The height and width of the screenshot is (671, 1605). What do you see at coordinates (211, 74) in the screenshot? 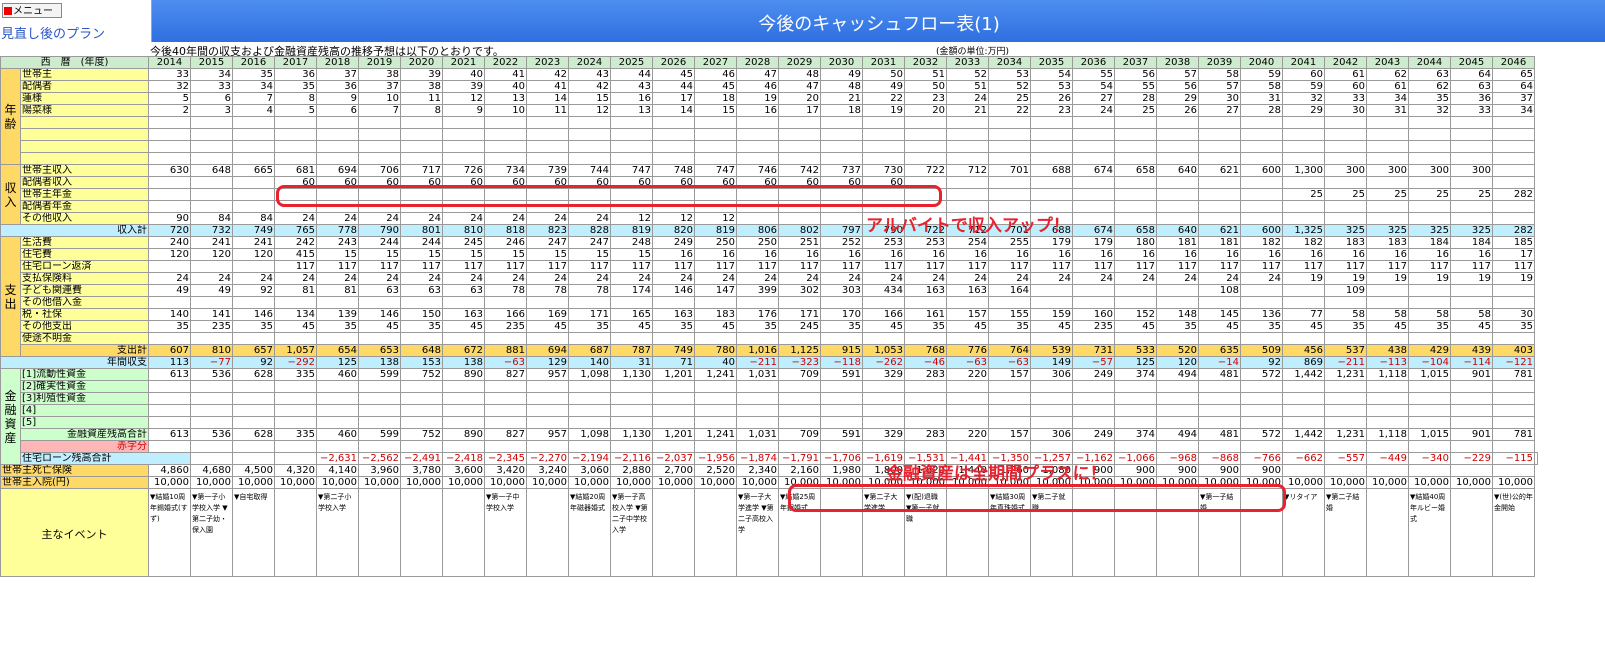
I see `value-cell: 34` at bounding box center [211, 74].